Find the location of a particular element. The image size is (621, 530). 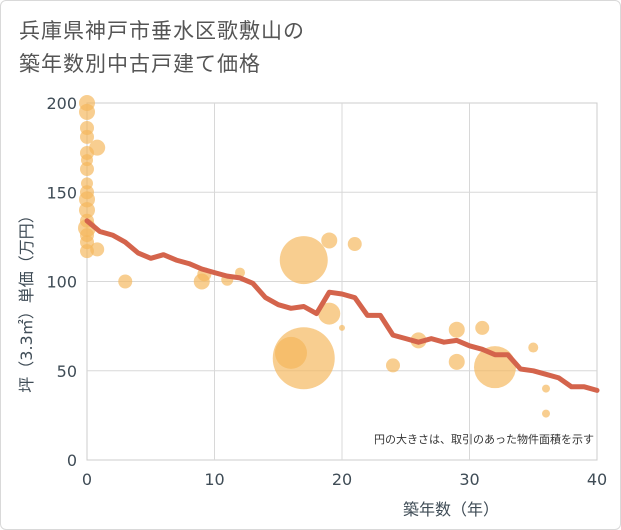

chart-title: 兵庫県神戸市垂水区歌敷山の 築年数別中古戸建て価格 is located at coordinates (299, 48).